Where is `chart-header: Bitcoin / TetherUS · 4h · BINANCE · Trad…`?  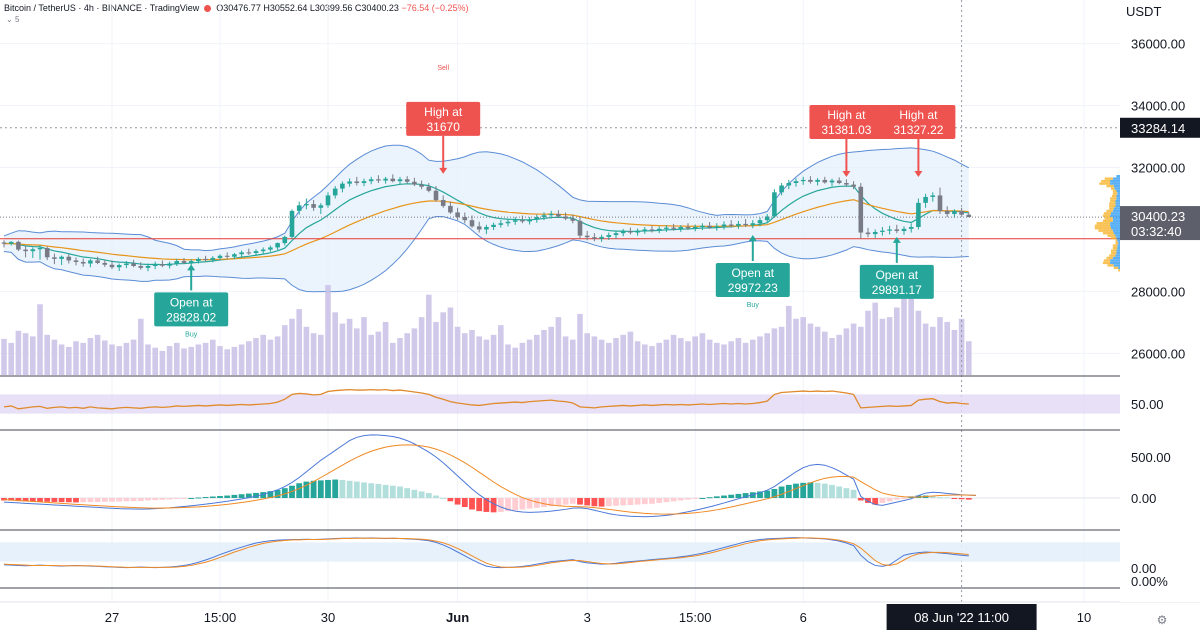 chart-header: Bitcoin / TetherUS · 4h · BINANCE · Trad… is located at coordinates (236, 8).